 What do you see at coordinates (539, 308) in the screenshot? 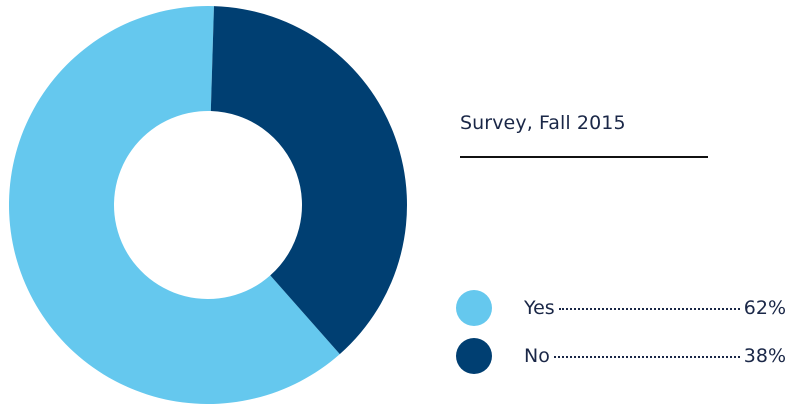
I see `legend-label-yes: Yes` at bounding box center [539, 308].